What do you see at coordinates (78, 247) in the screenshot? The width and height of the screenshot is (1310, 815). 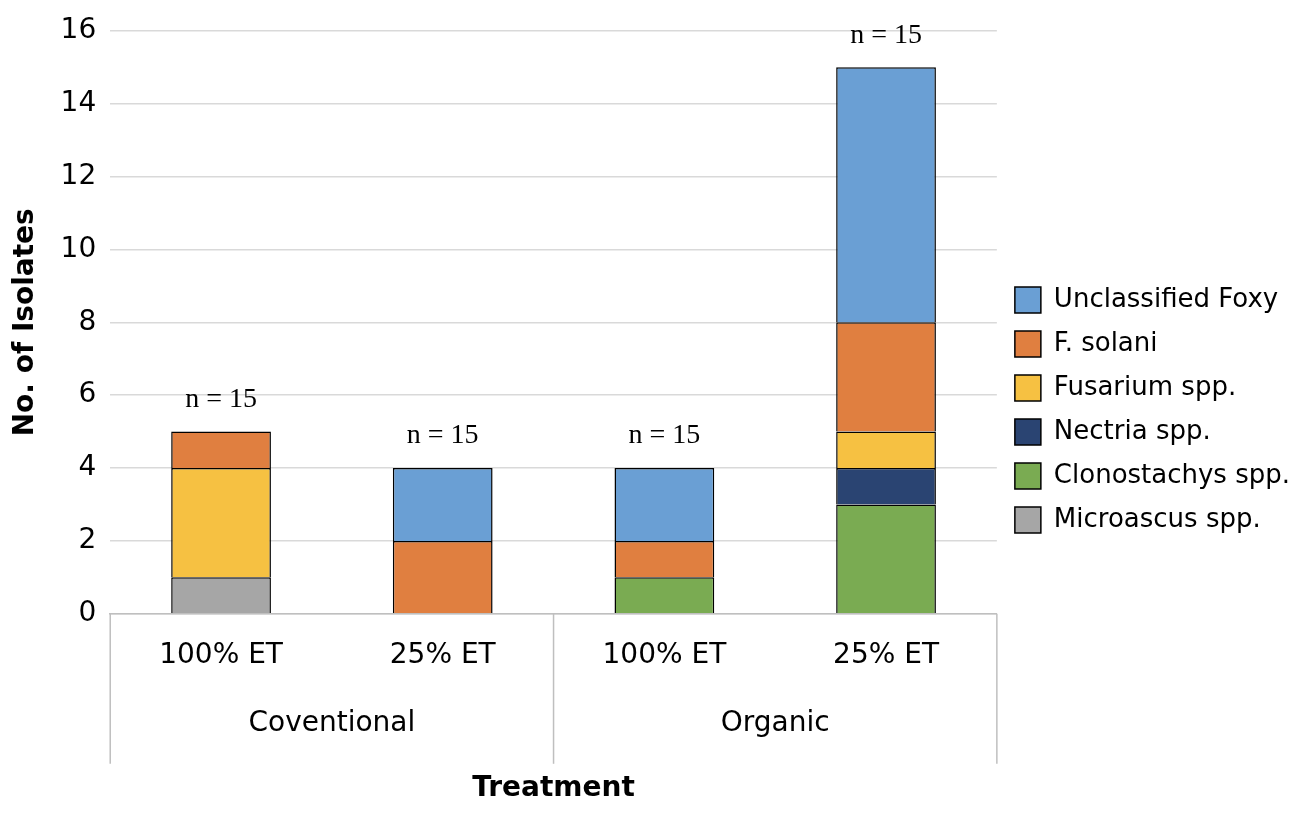 I see `y-tick-label: 10` at bounding box center [78, 247].